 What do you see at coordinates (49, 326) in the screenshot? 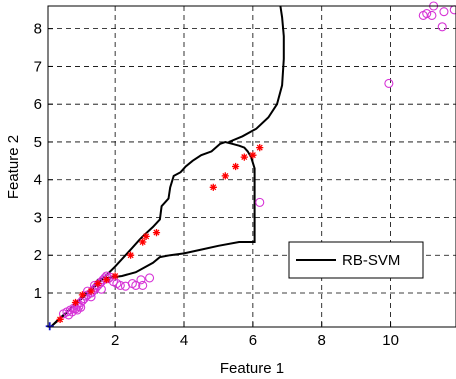
I see `cross-point` at bounding box center [49, 326].